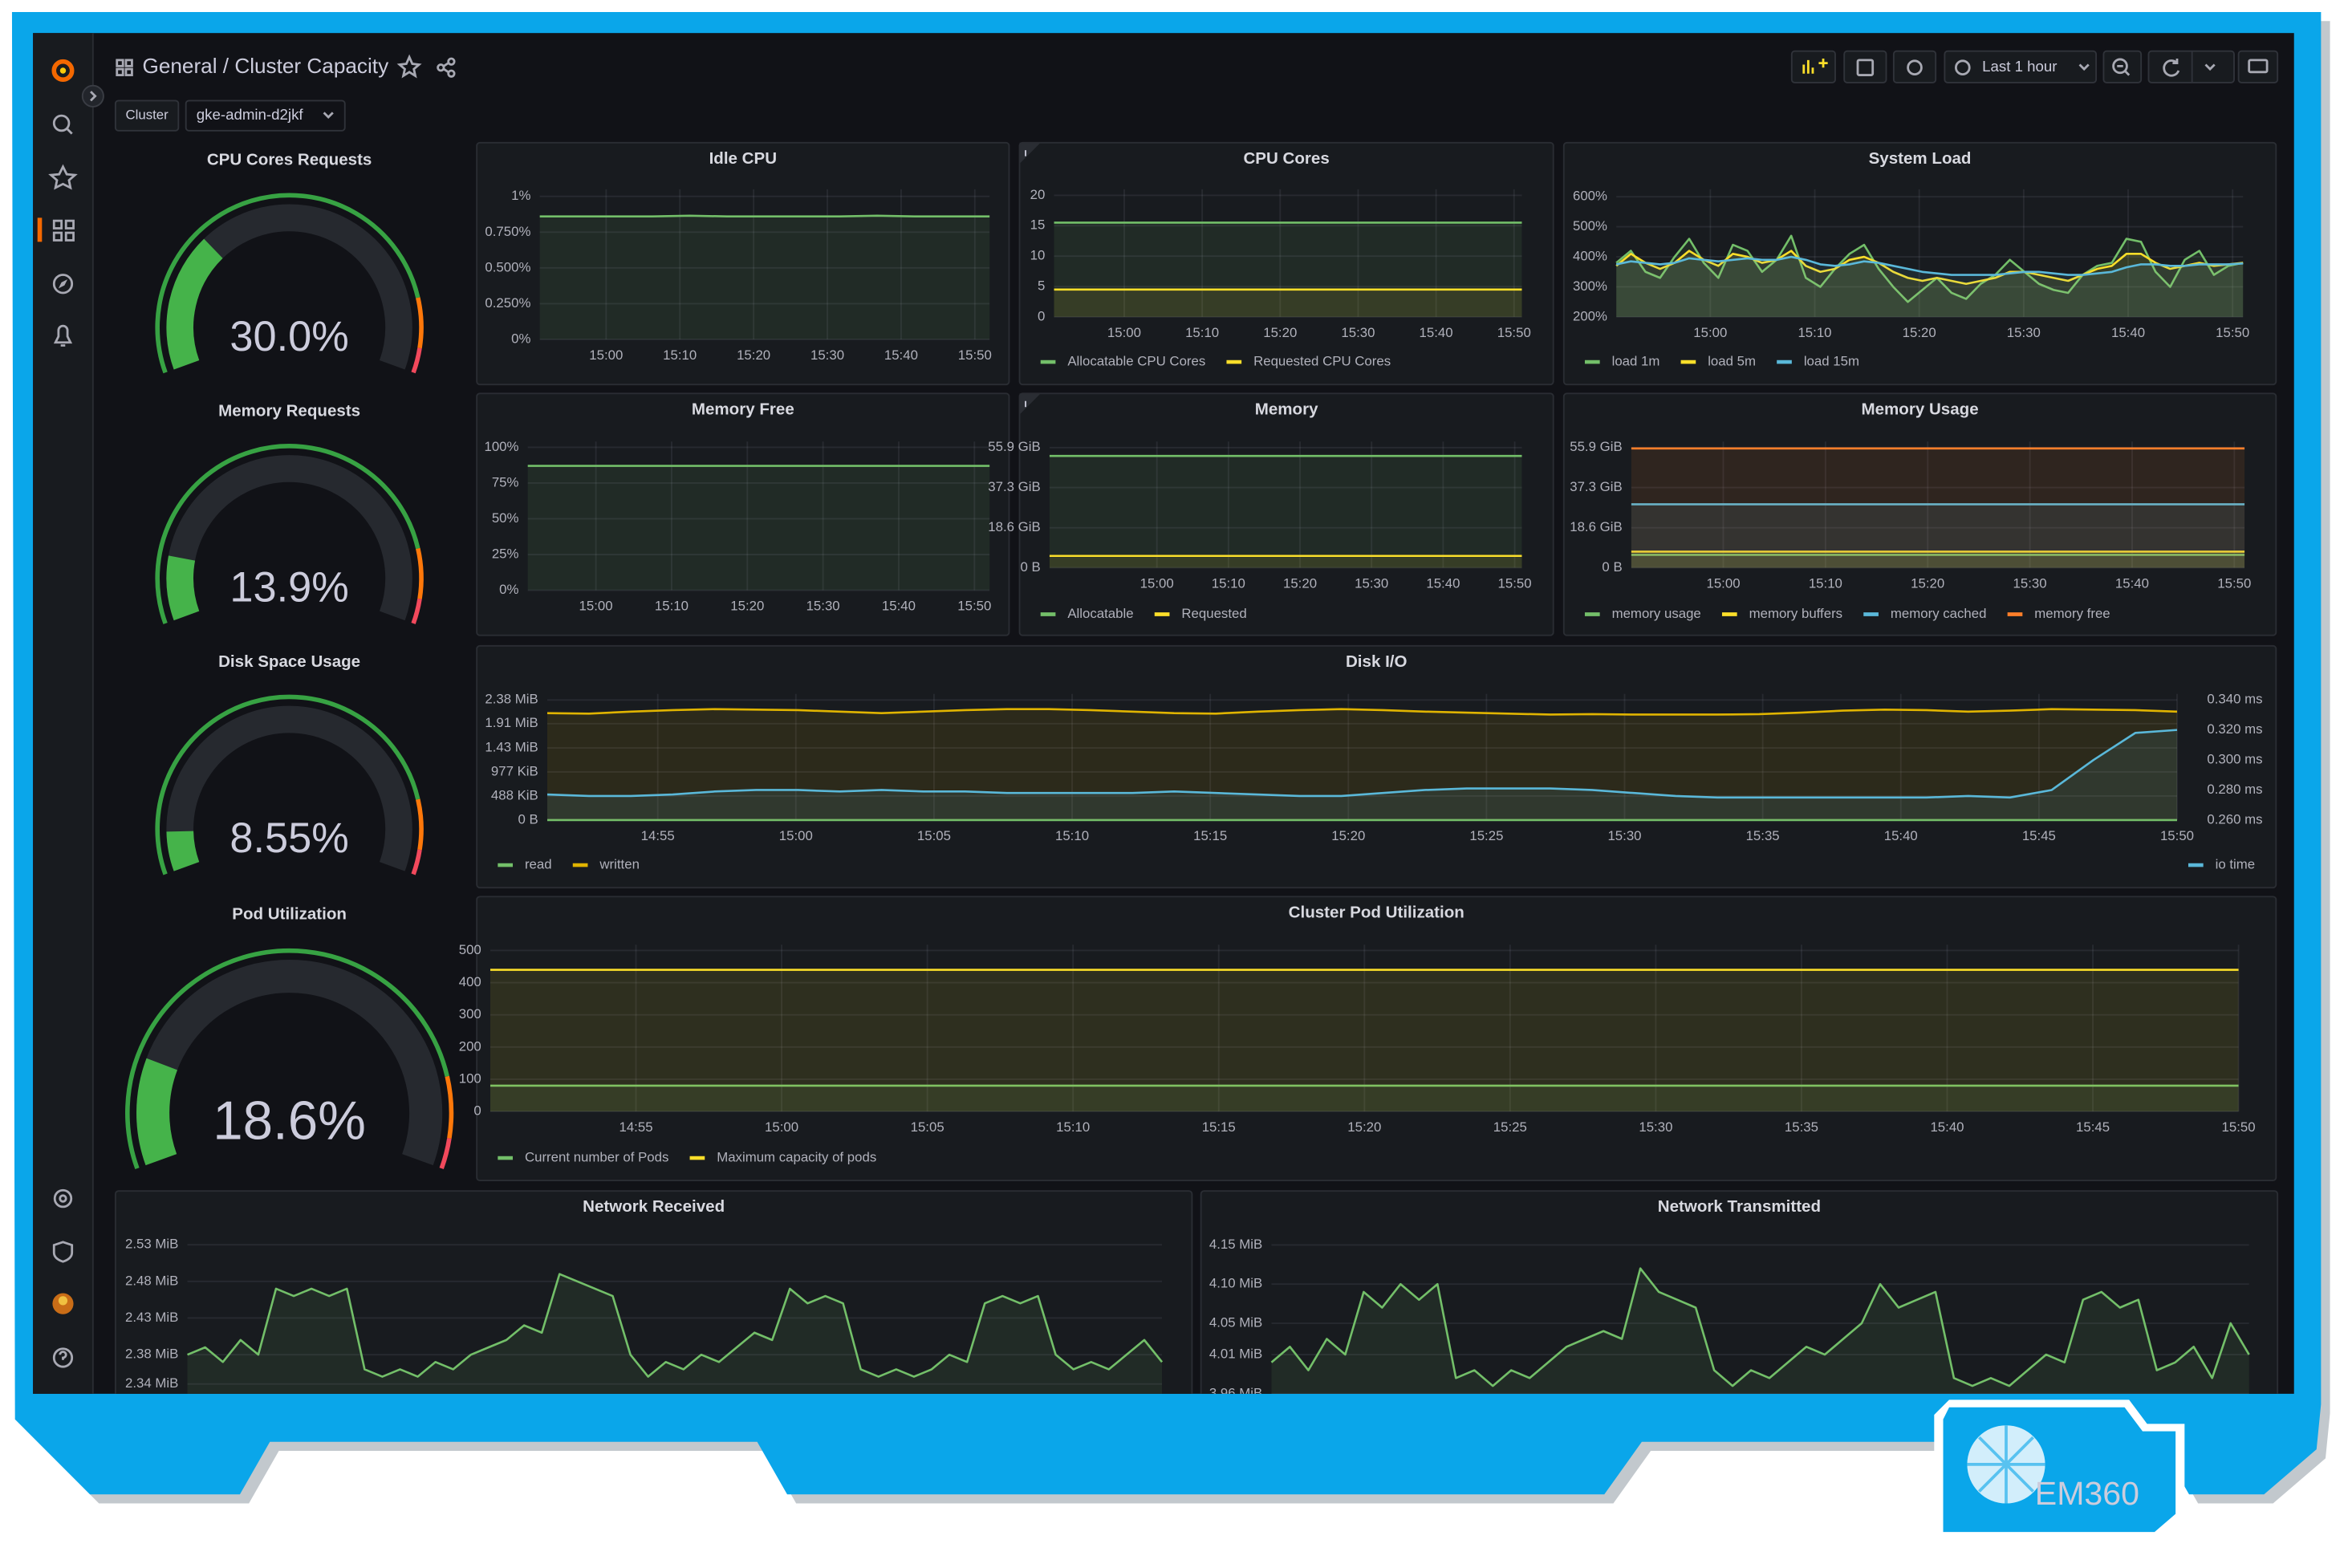  What do you see at coordinates (2234, 819) in the screenshot?
I see `y2-tick-label: 0.260 ms` at bounding box center [2234, 819].